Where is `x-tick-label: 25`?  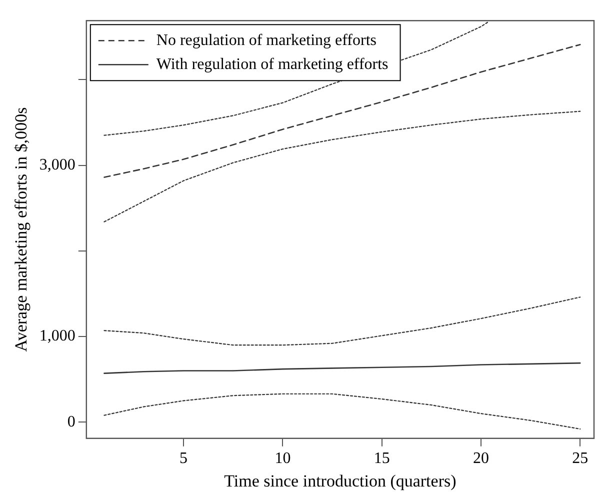 x-tick-label: 25 is located at coordinates (580, 459).